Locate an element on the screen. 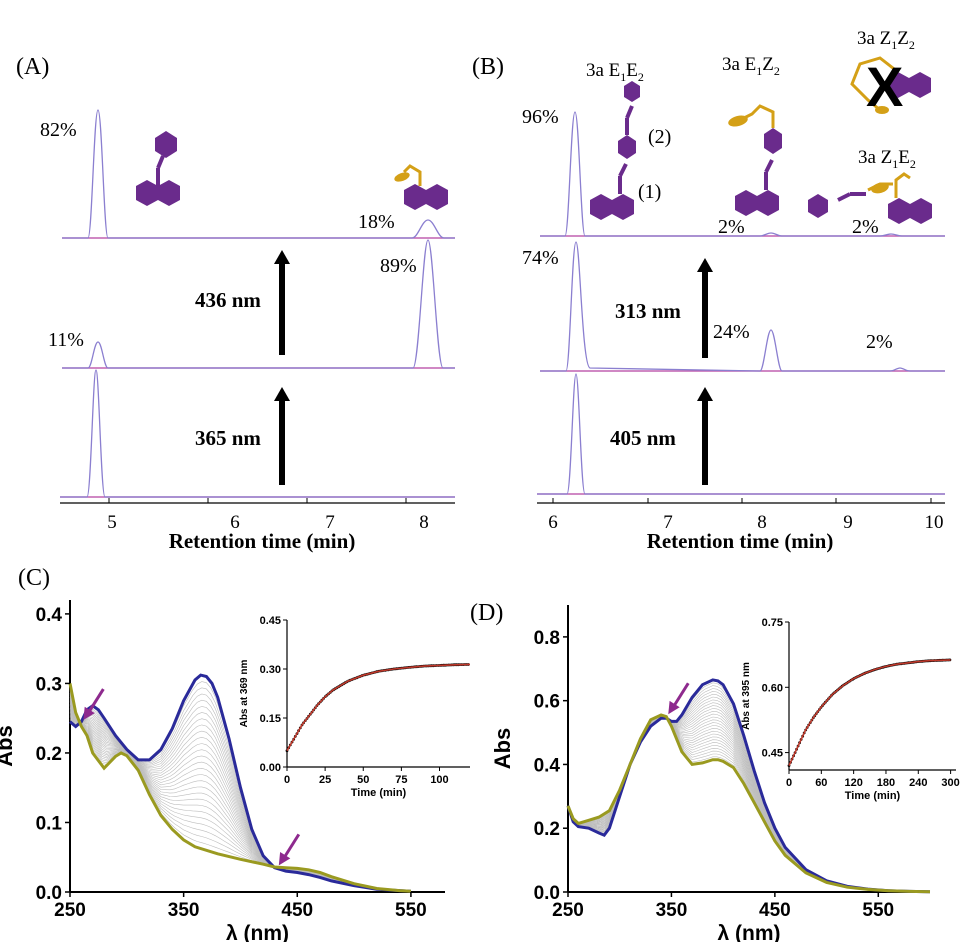 This screenshot has width=969, height=942. plot-d-x-tick-label: 450 is located at coordinates (775, 910).